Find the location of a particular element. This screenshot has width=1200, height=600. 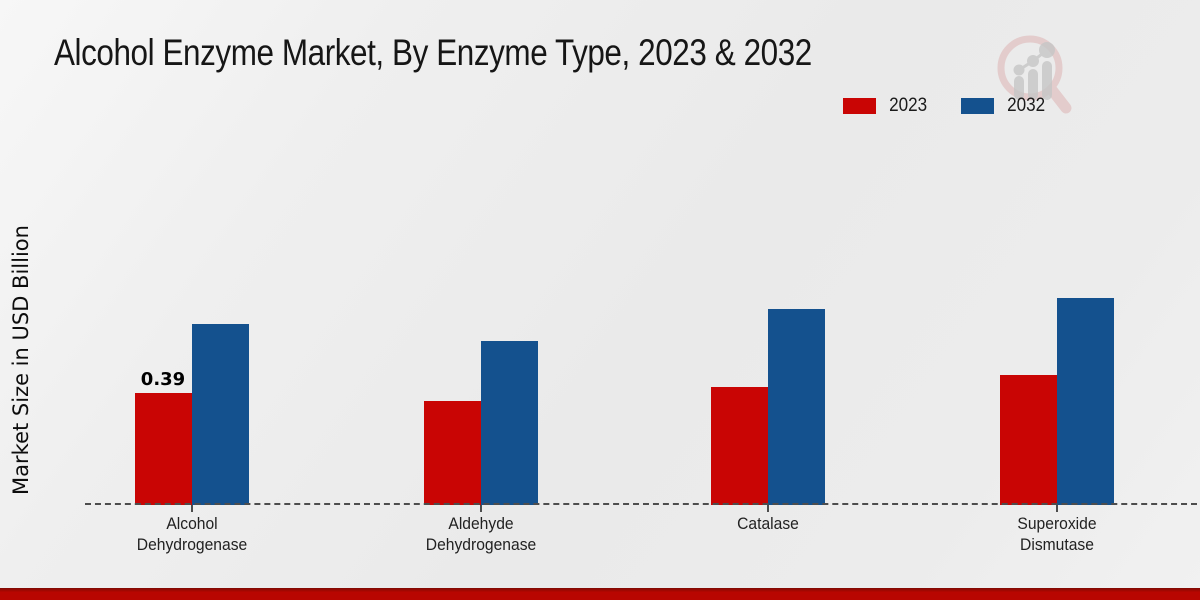

category-label-aldehyde-dehydrogenase: Aldehyde Dehydrogenase is located at coordinates (480, 534).